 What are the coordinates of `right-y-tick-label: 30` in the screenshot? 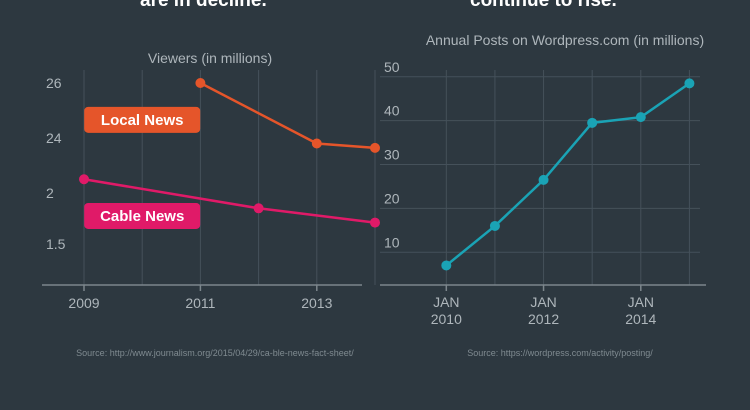 It's located at (392, 155).